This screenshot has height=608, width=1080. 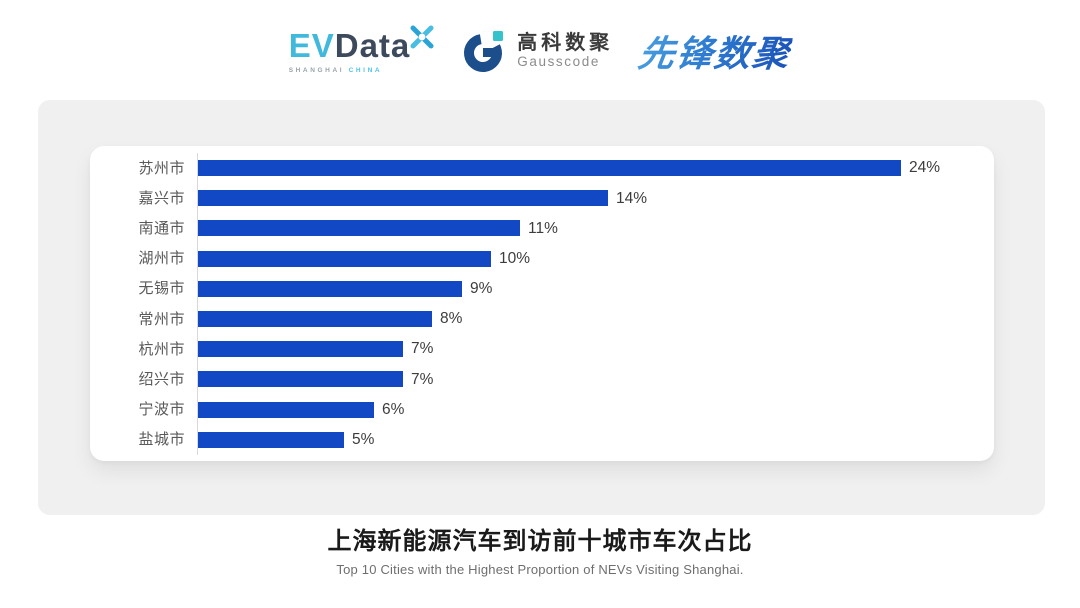 I want to click on bar-row: 无锡市 9%, so click(x=552, y=288).